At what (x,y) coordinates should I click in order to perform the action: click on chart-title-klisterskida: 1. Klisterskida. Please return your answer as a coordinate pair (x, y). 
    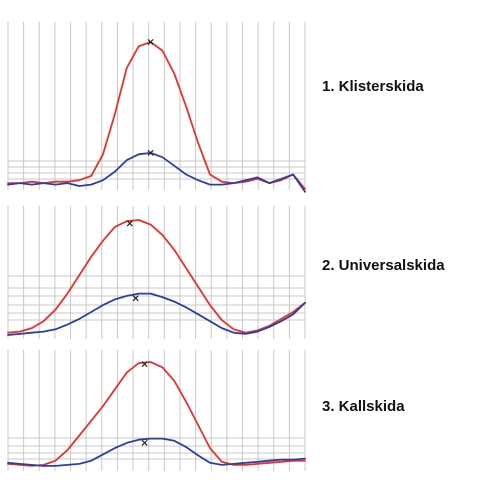
    Looking at the image, I should click on (373, 86).